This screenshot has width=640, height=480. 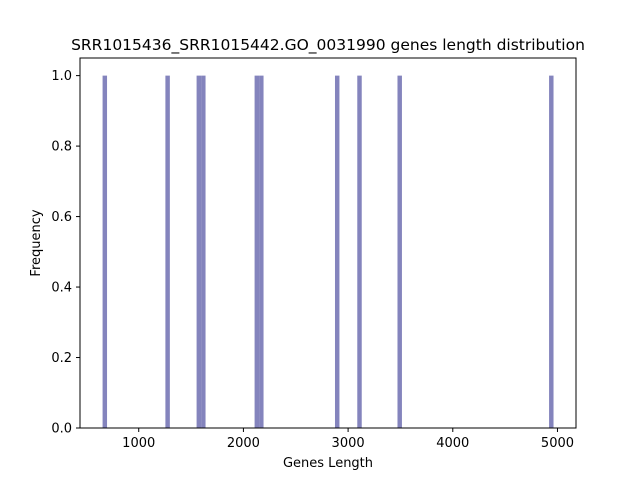 I want to click on x-tick-label: 1000, so click(x=138, y=443).